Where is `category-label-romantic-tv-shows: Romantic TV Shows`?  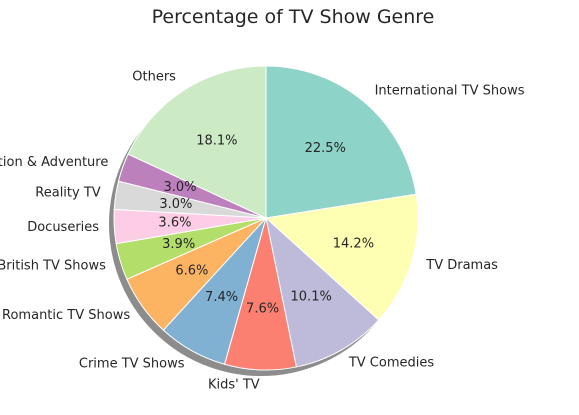 category-label-romantic-tv-shows: Romantic TV Shows is located at coordinates (66, 315).